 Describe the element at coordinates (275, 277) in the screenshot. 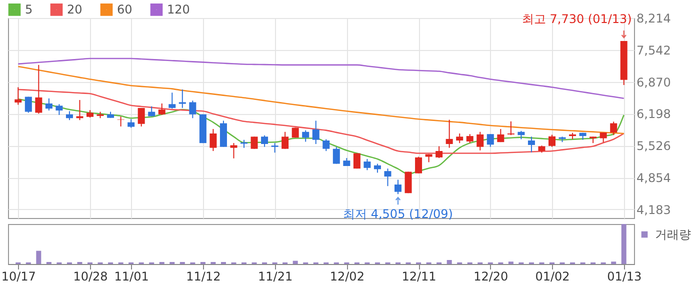

I see `x-tick-label: 11/21` at that location.